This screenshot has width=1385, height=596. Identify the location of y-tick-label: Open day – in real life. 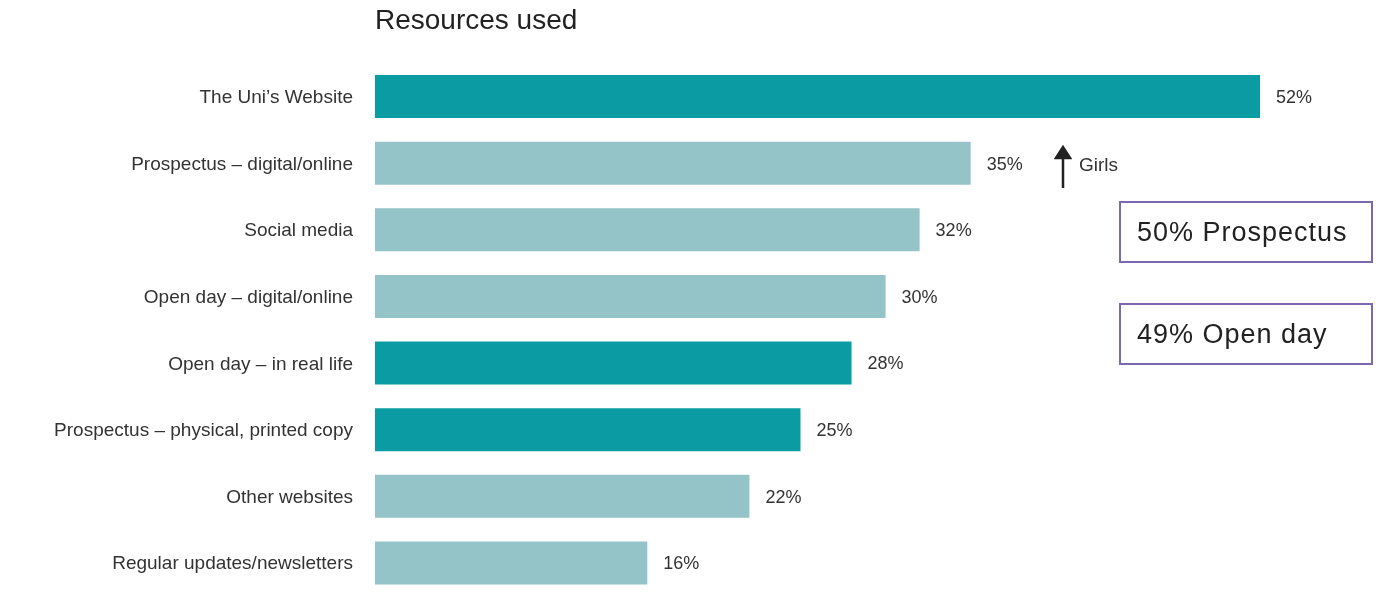
(260, 363).